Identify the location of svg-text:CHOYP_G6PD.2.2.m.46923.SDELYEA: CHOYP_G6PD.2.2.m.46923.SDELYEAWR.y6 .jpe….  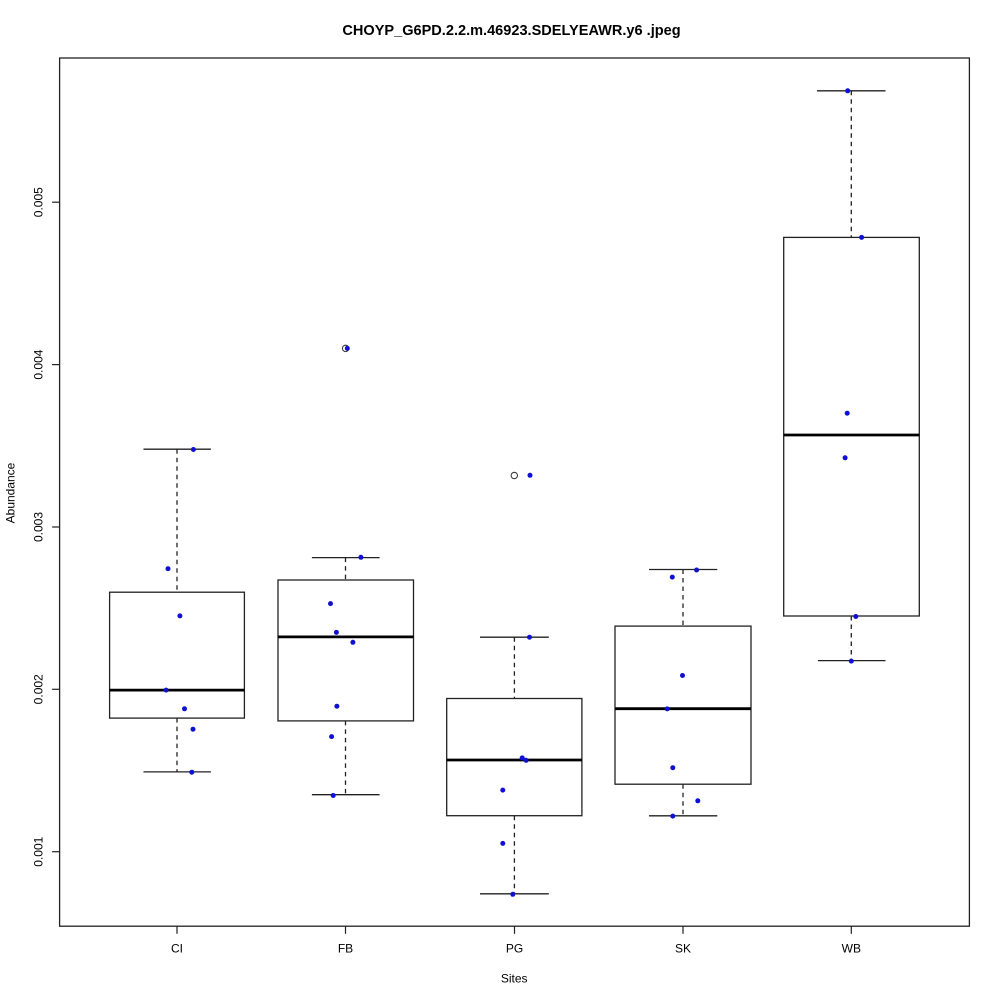
(511, 31).